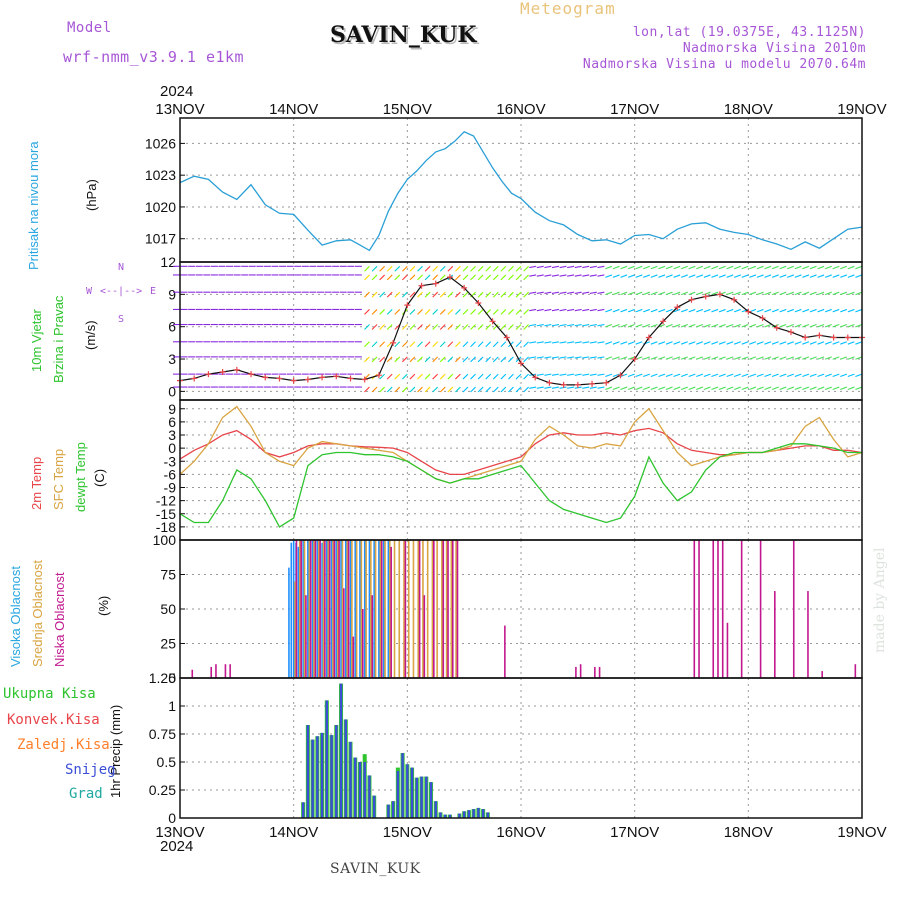 Image resolution: width=900 pixels, height=900 pixels. What do you see at coordinates (162, 734) in the screenshot?
I see `y-tick-label: 0.75` at bounding box center [162, 734].